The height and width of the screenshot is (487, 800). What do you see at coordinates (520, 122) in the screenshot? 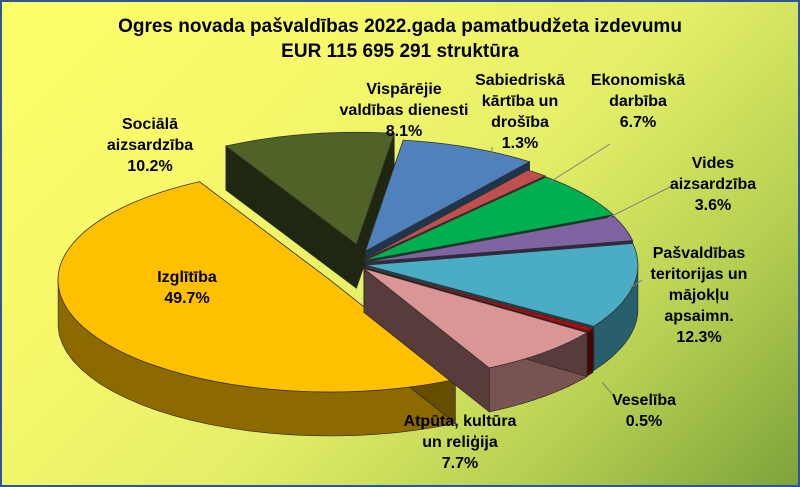
I see `slice-name-label: drošība` at bounding box center [520, 122].